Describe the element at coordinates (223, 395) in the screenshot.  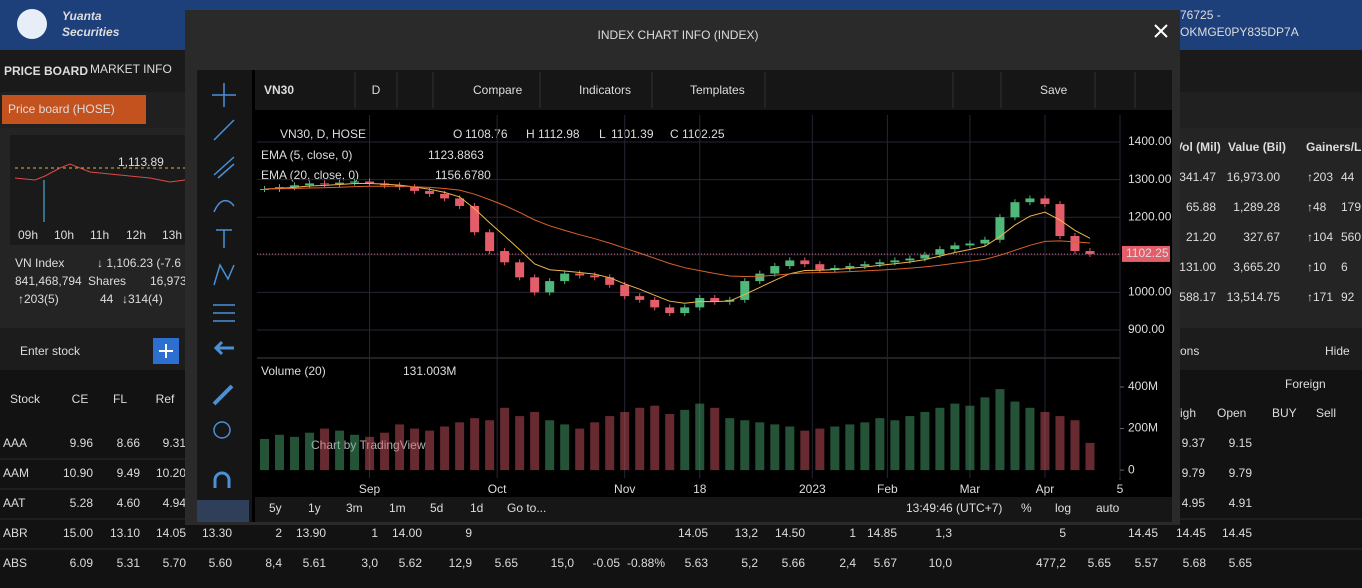
I see `ruler-icon` at that location.